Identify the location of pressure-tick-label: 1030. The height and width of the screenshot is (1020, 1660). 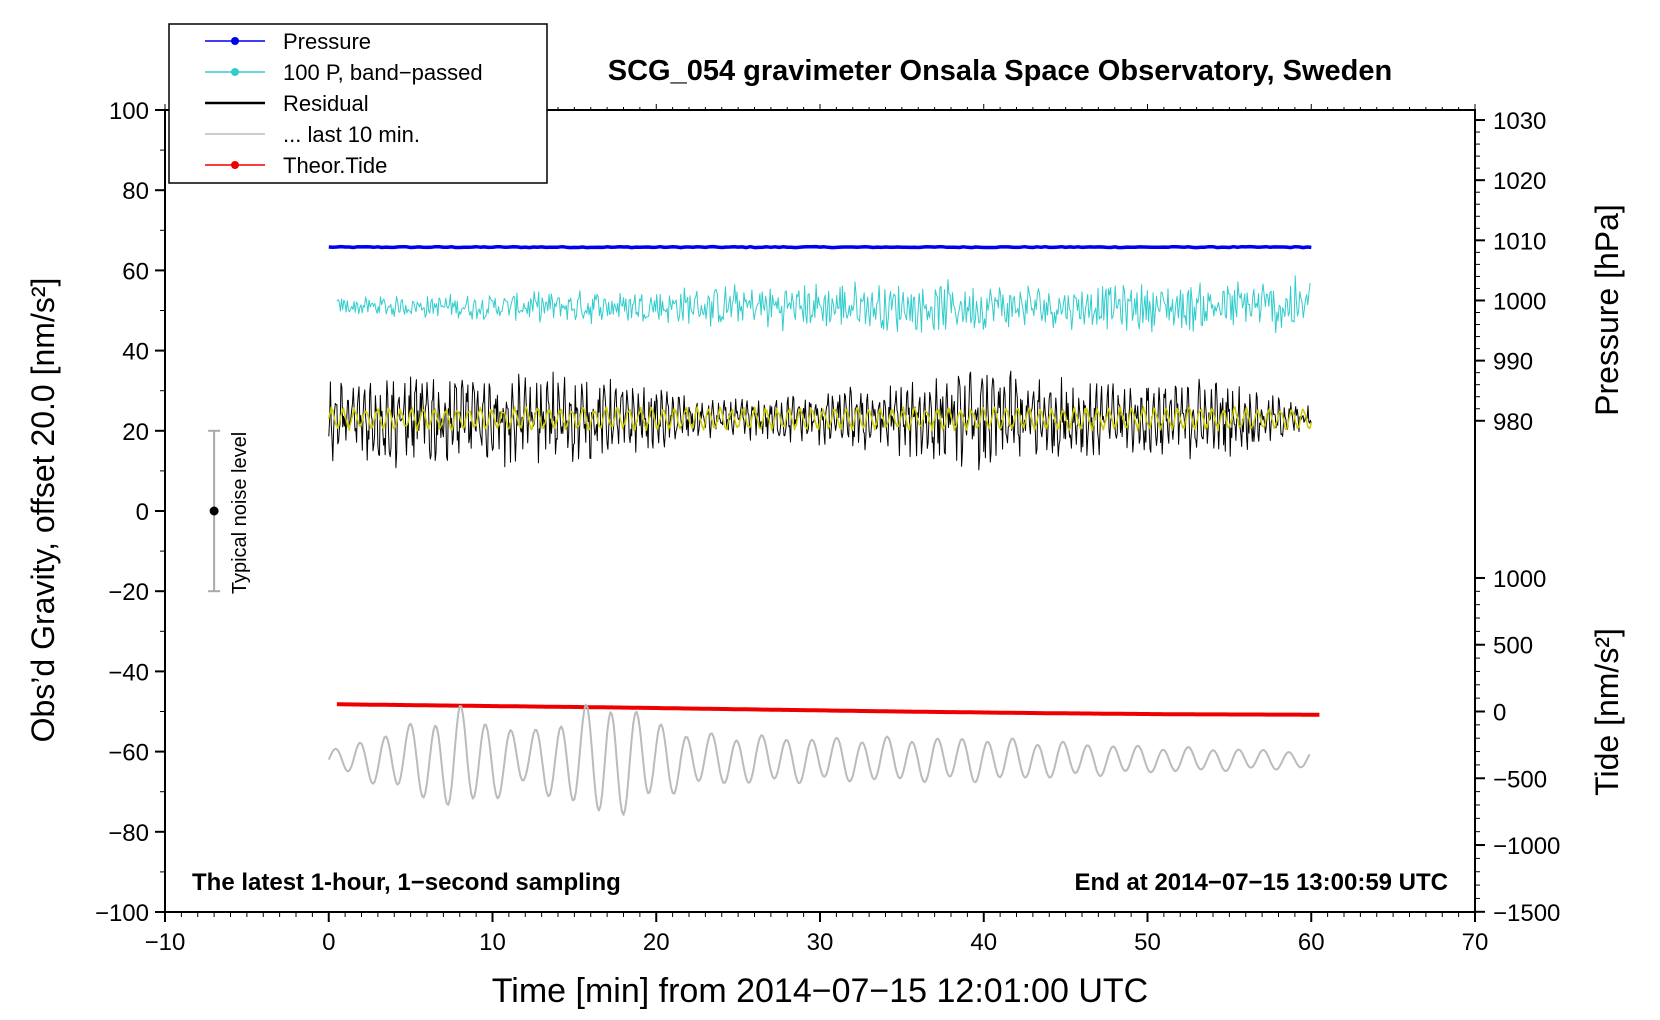
(1519, 121).